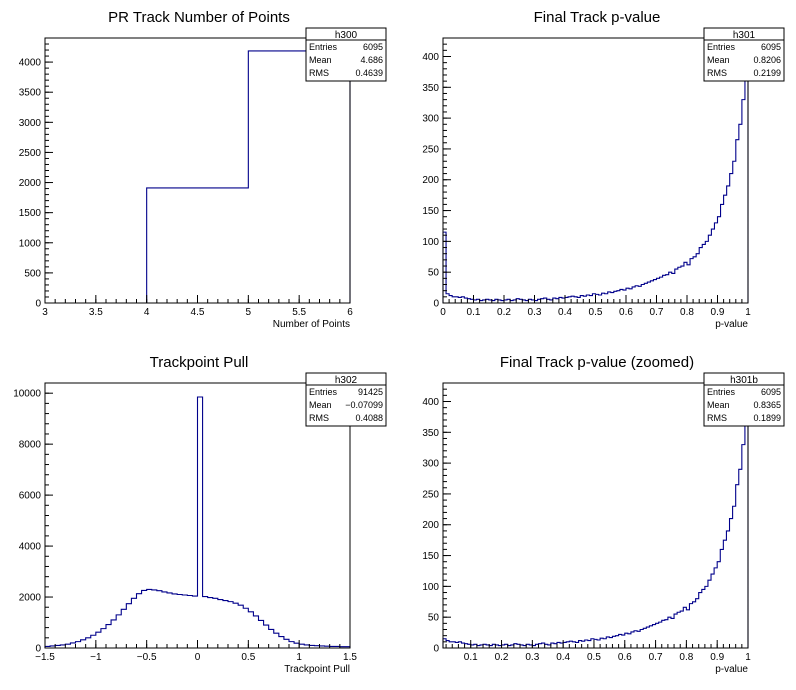 Image resolution: width=796 pixels, height=690 pixels. I want to click on y-tick-label: 3000, so click(30, 123).